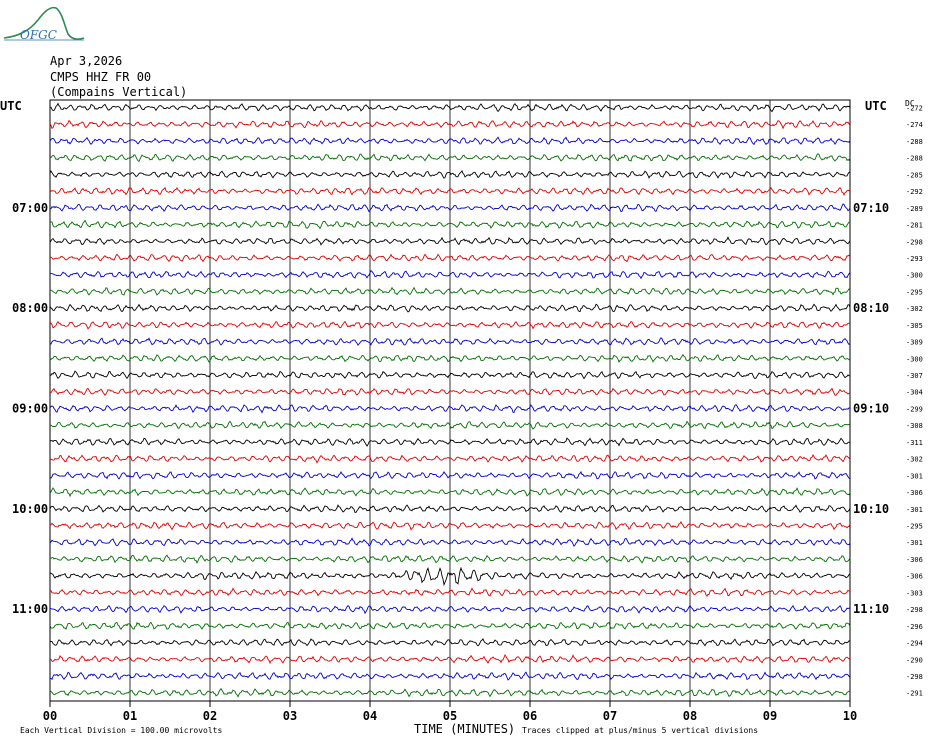 This screenshot has width=930, height=744. I want to click on x-tick-label: 09, so click(770, 716).